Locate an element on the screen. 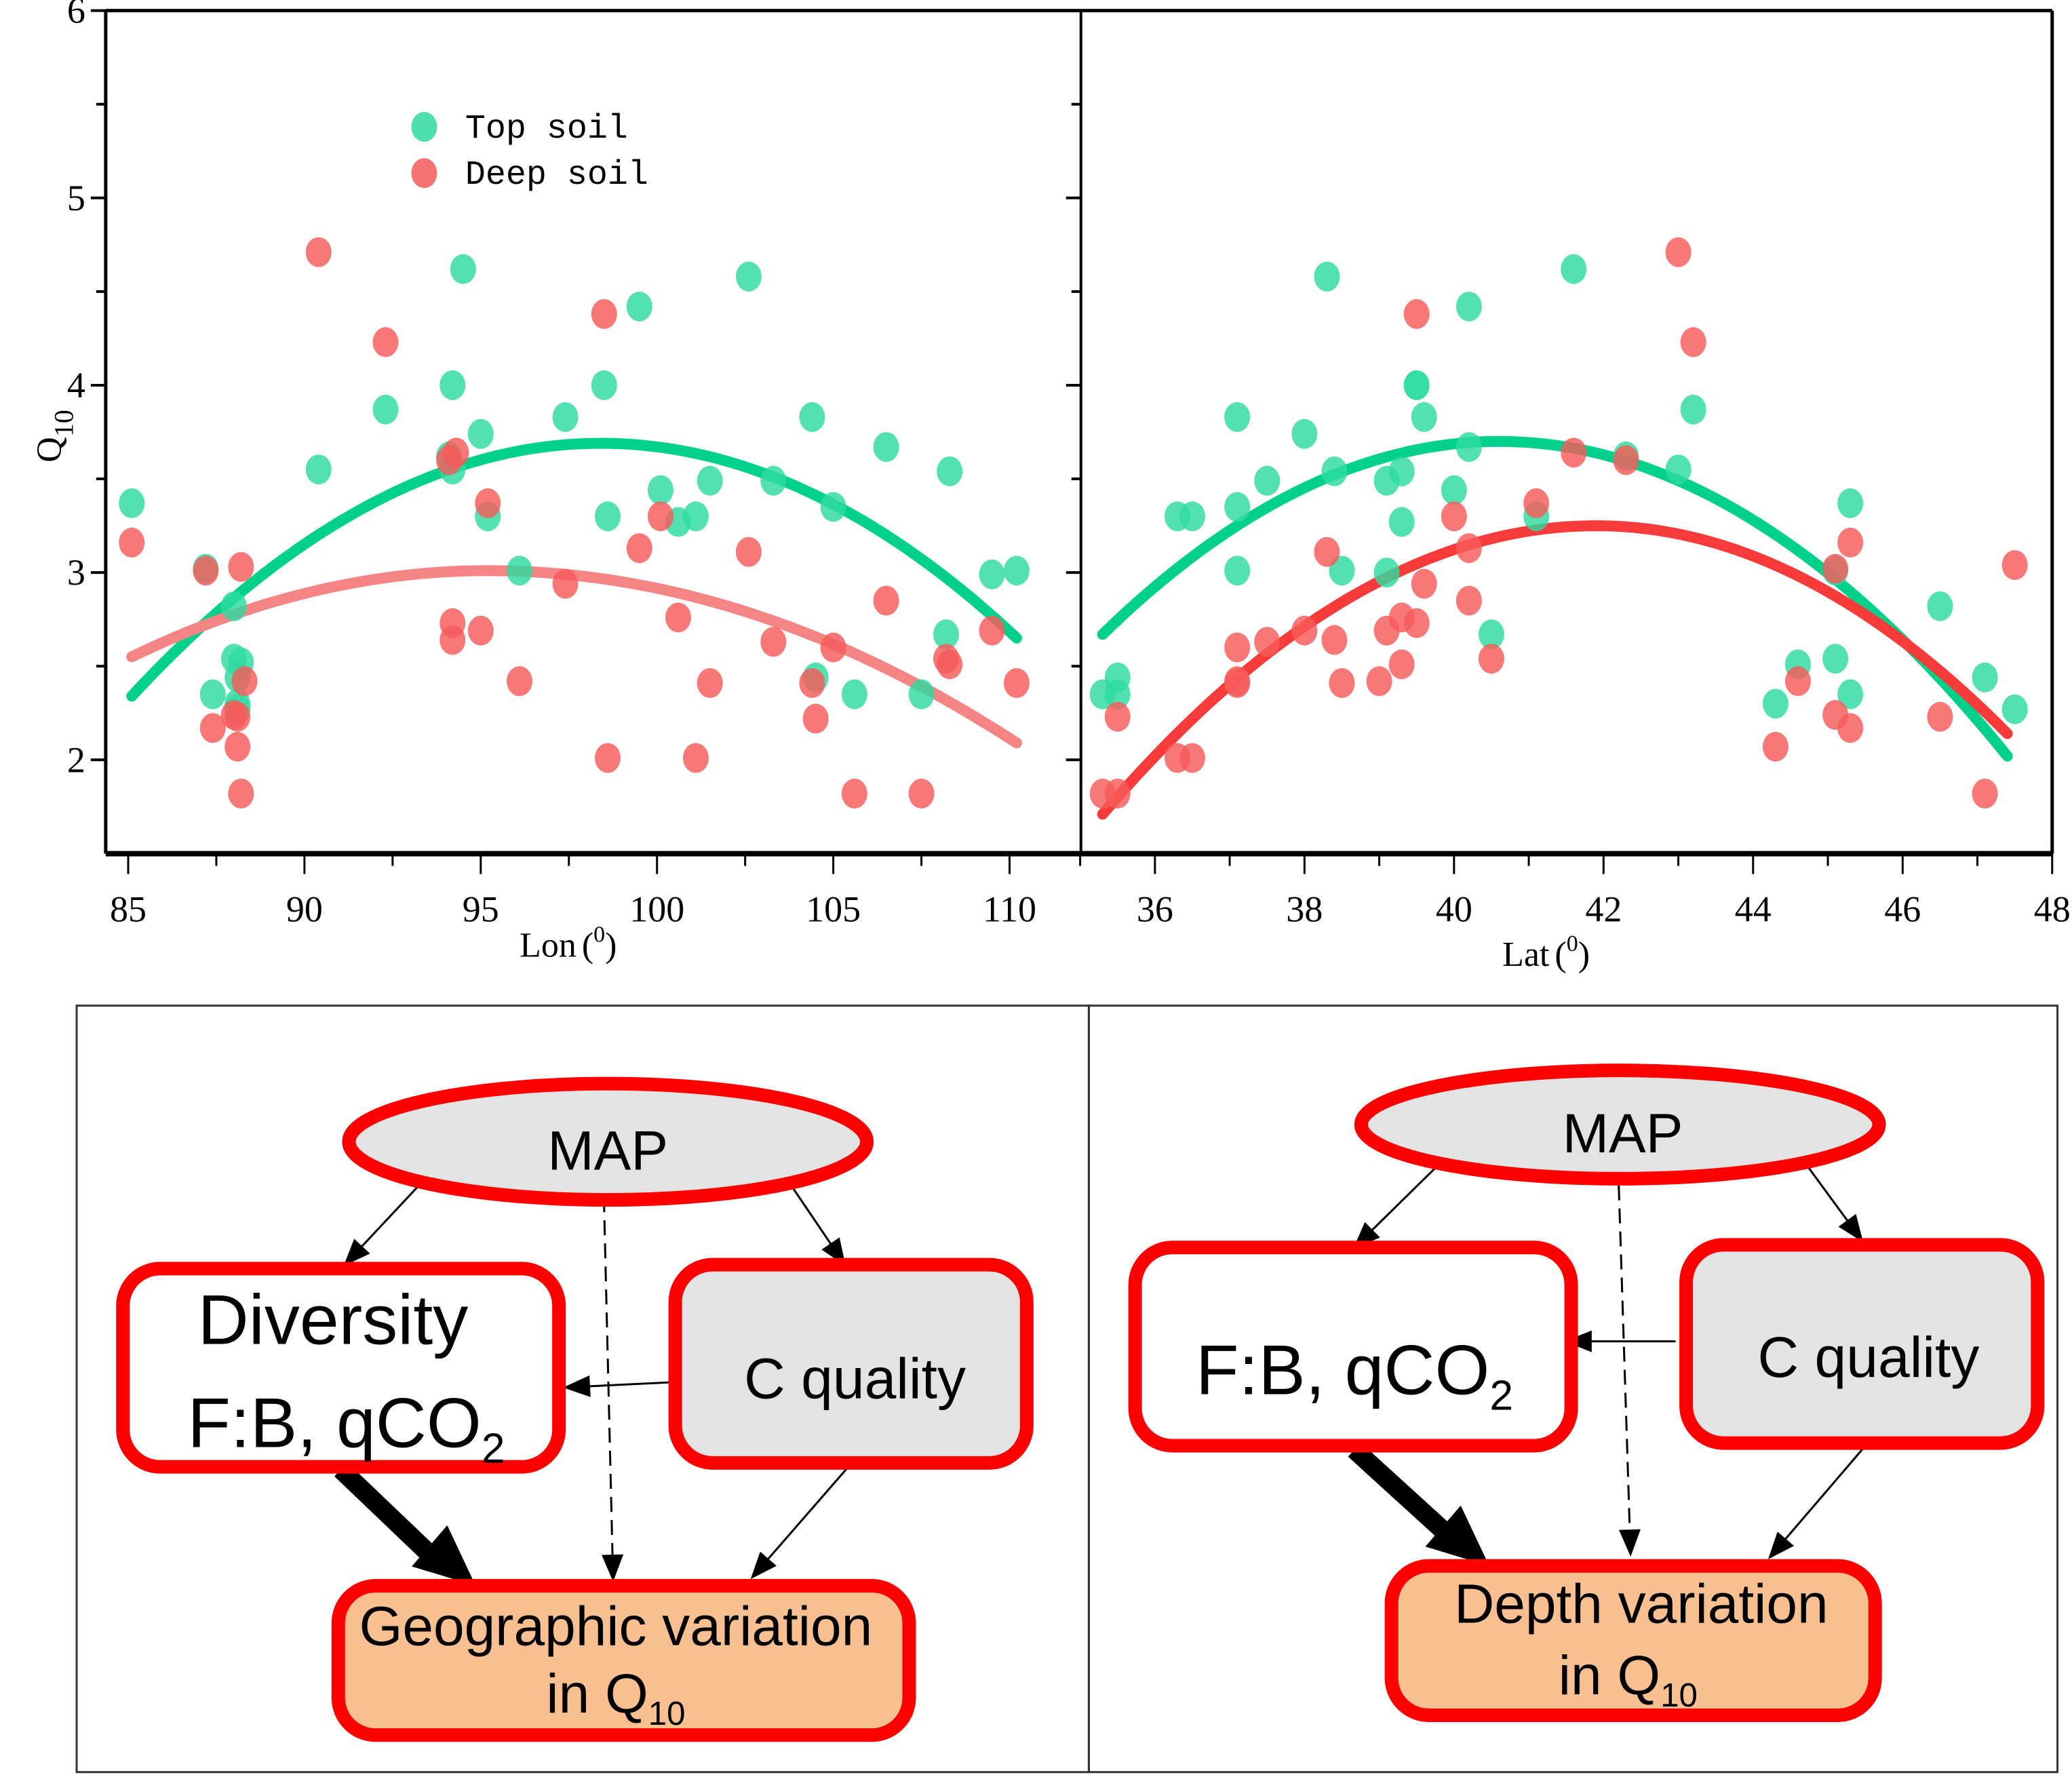 The height and width of the screenshot is (1775, 2072). node-cquality-label-text: C quality is located at coordinates (1869, 1357).